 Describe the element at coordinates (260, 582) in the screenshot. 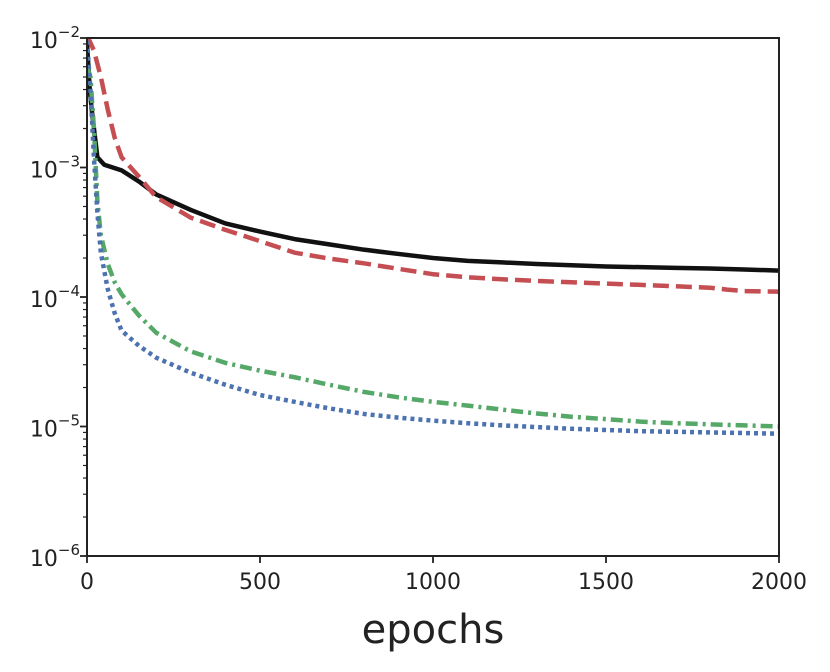

I see `x-tick-label: 500` at that location.